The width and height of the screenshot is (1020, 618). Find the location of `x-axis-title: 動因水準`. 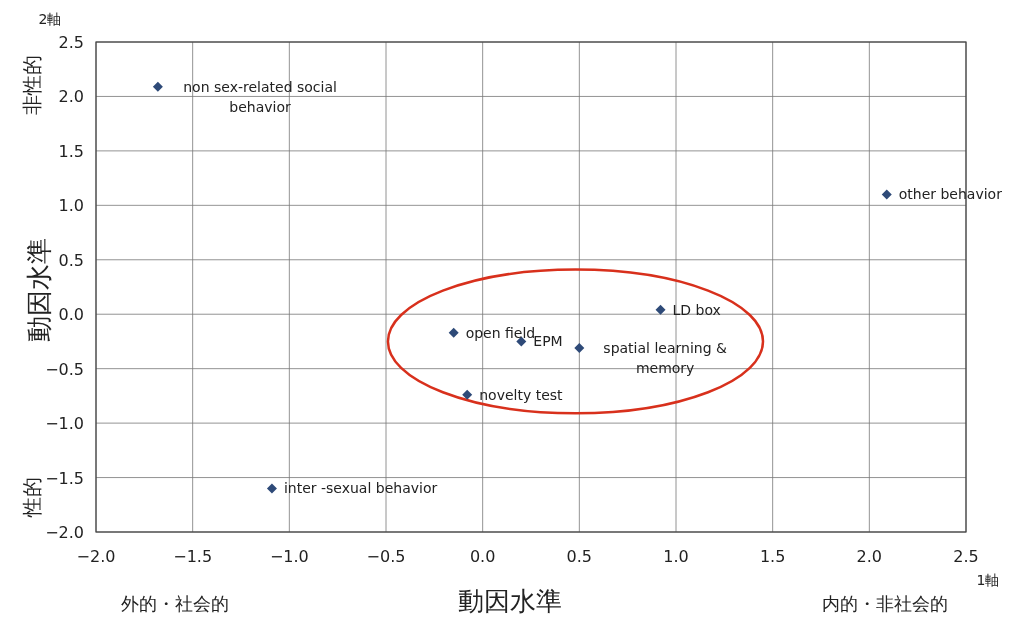

x-axis-title: 動因水準 is located at coordinates (510, 601).